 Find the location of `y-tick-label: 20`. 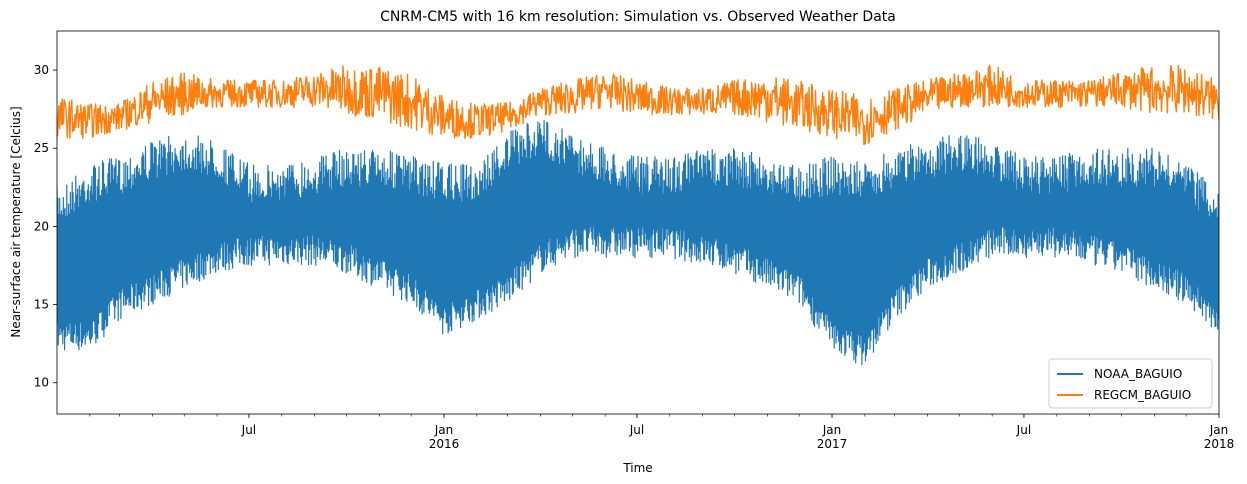

y-tick-label: 20 is located at coordinates (41, 226).